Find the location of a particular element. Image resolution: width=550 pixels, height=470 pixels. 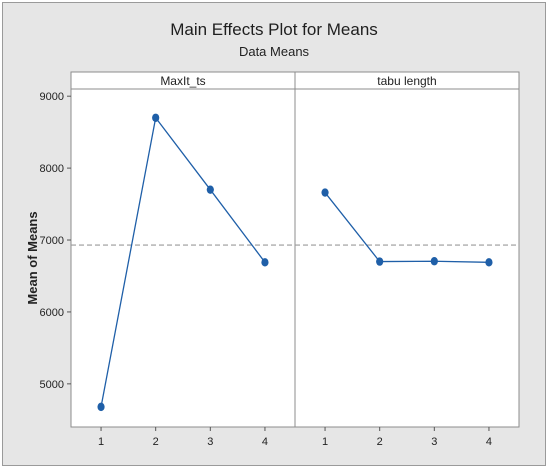

y-tick-label: 5000 is located at coordinates (52, 385).